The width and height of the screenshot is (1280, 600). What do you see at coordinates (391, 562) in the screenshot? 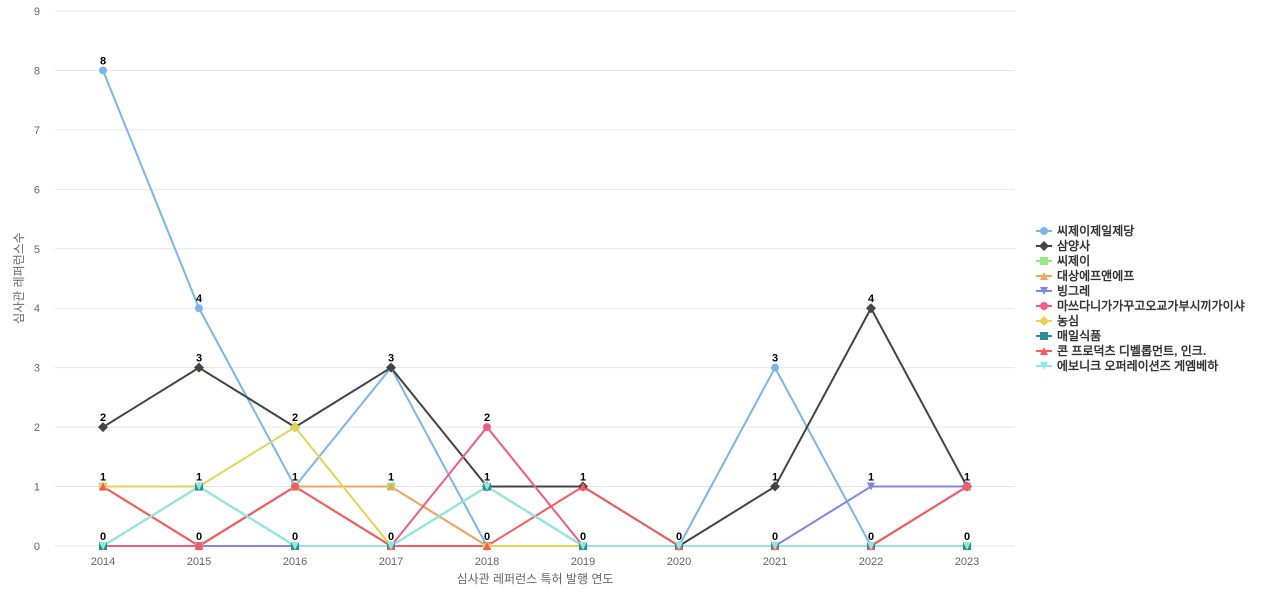
I see `x-tick-label: 2017` at bounding box center [391, 562].